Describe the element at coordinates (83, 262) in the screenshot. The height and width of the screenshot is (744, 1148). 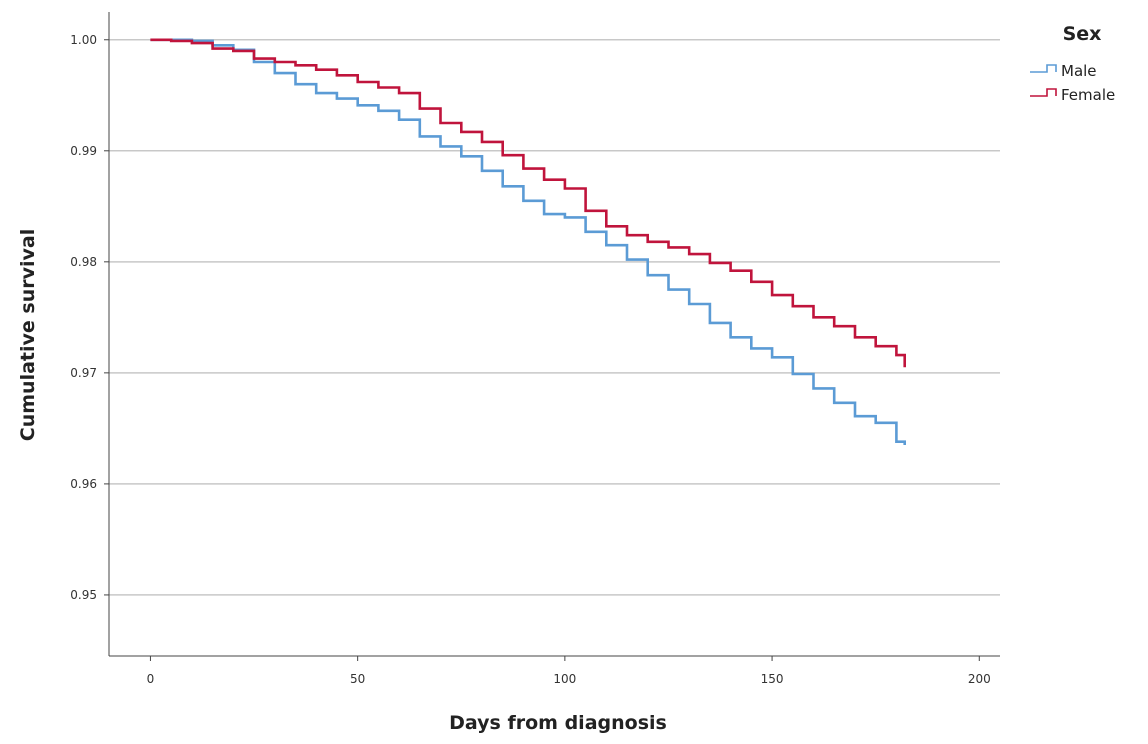
I see `y-tick-label: 0.98` at that location.